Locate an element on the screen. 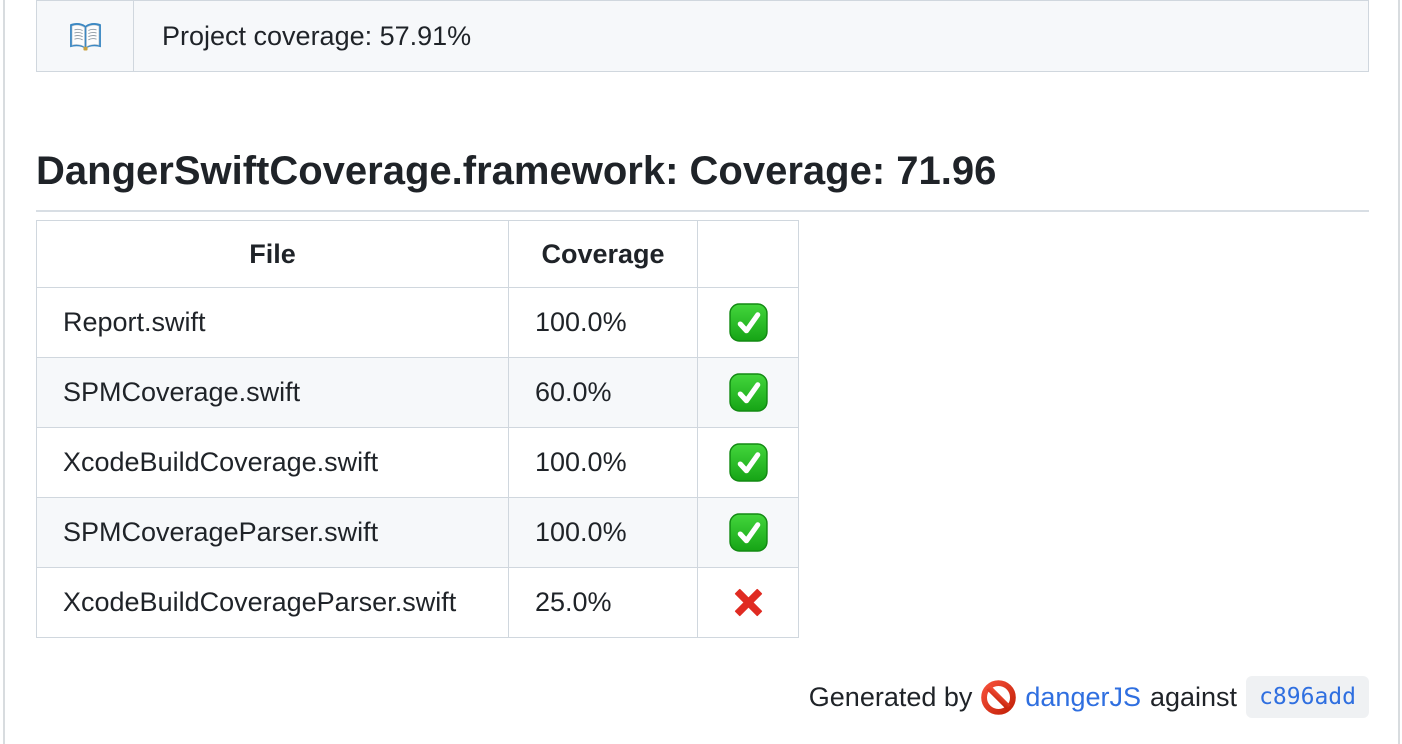  commit-link: c896add is located at coordinates (1307, 697).